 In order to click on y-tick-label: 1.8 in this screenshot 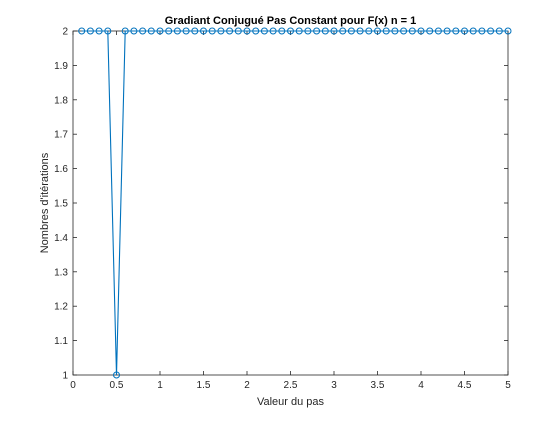, I will do `click(61, 100)`.